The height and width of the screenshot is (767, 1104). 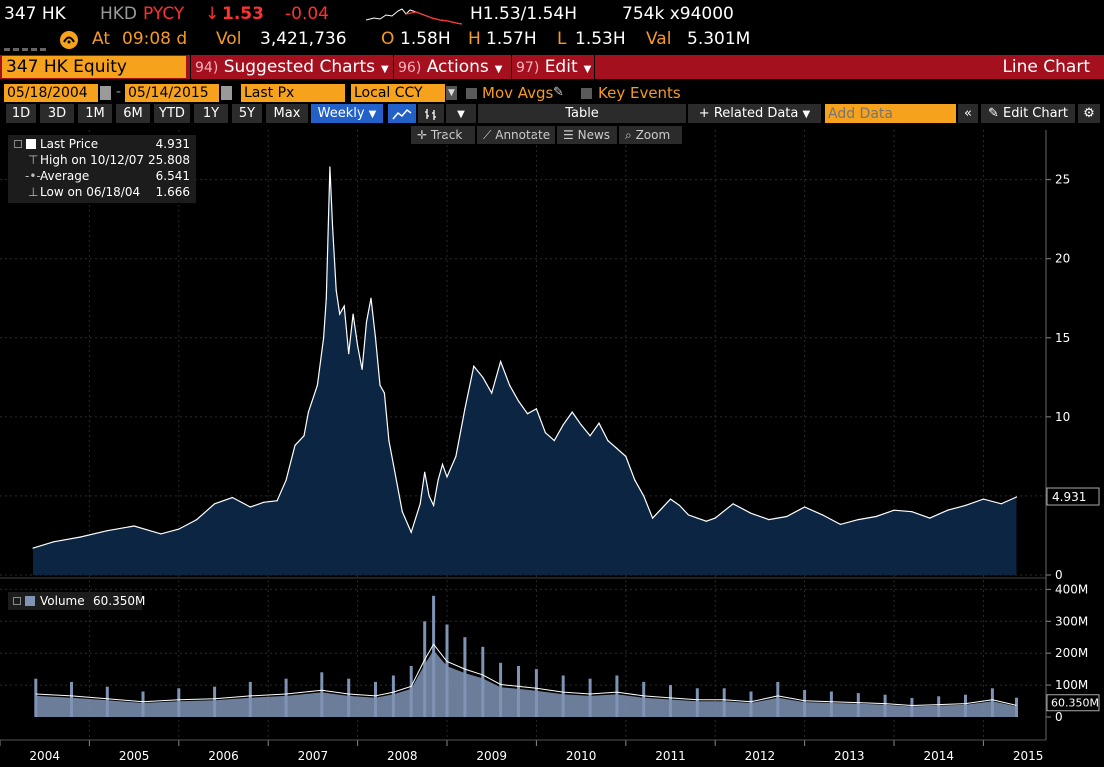 I want to click on track-button: ✛ Track, so click(x=443, y=135).